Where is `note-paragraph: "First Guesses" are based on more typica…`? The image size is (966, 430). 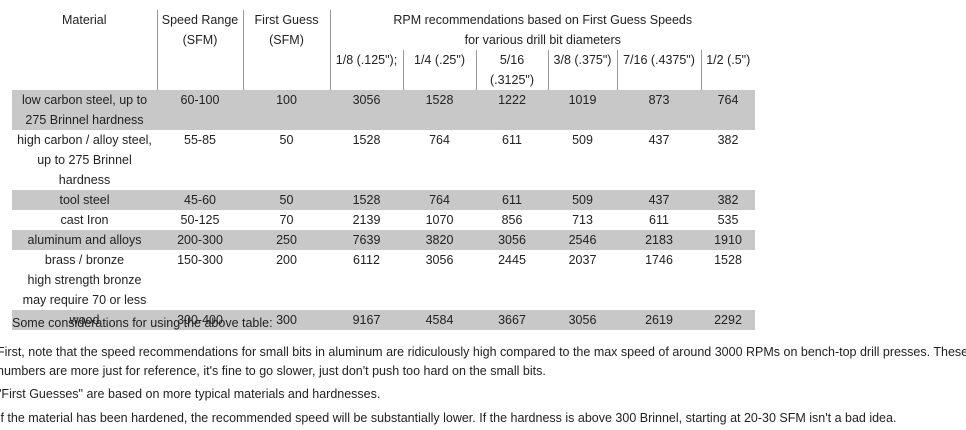
note-paragraph: "First Guesses" are based on more typica… is located at coordinates (190, 394).